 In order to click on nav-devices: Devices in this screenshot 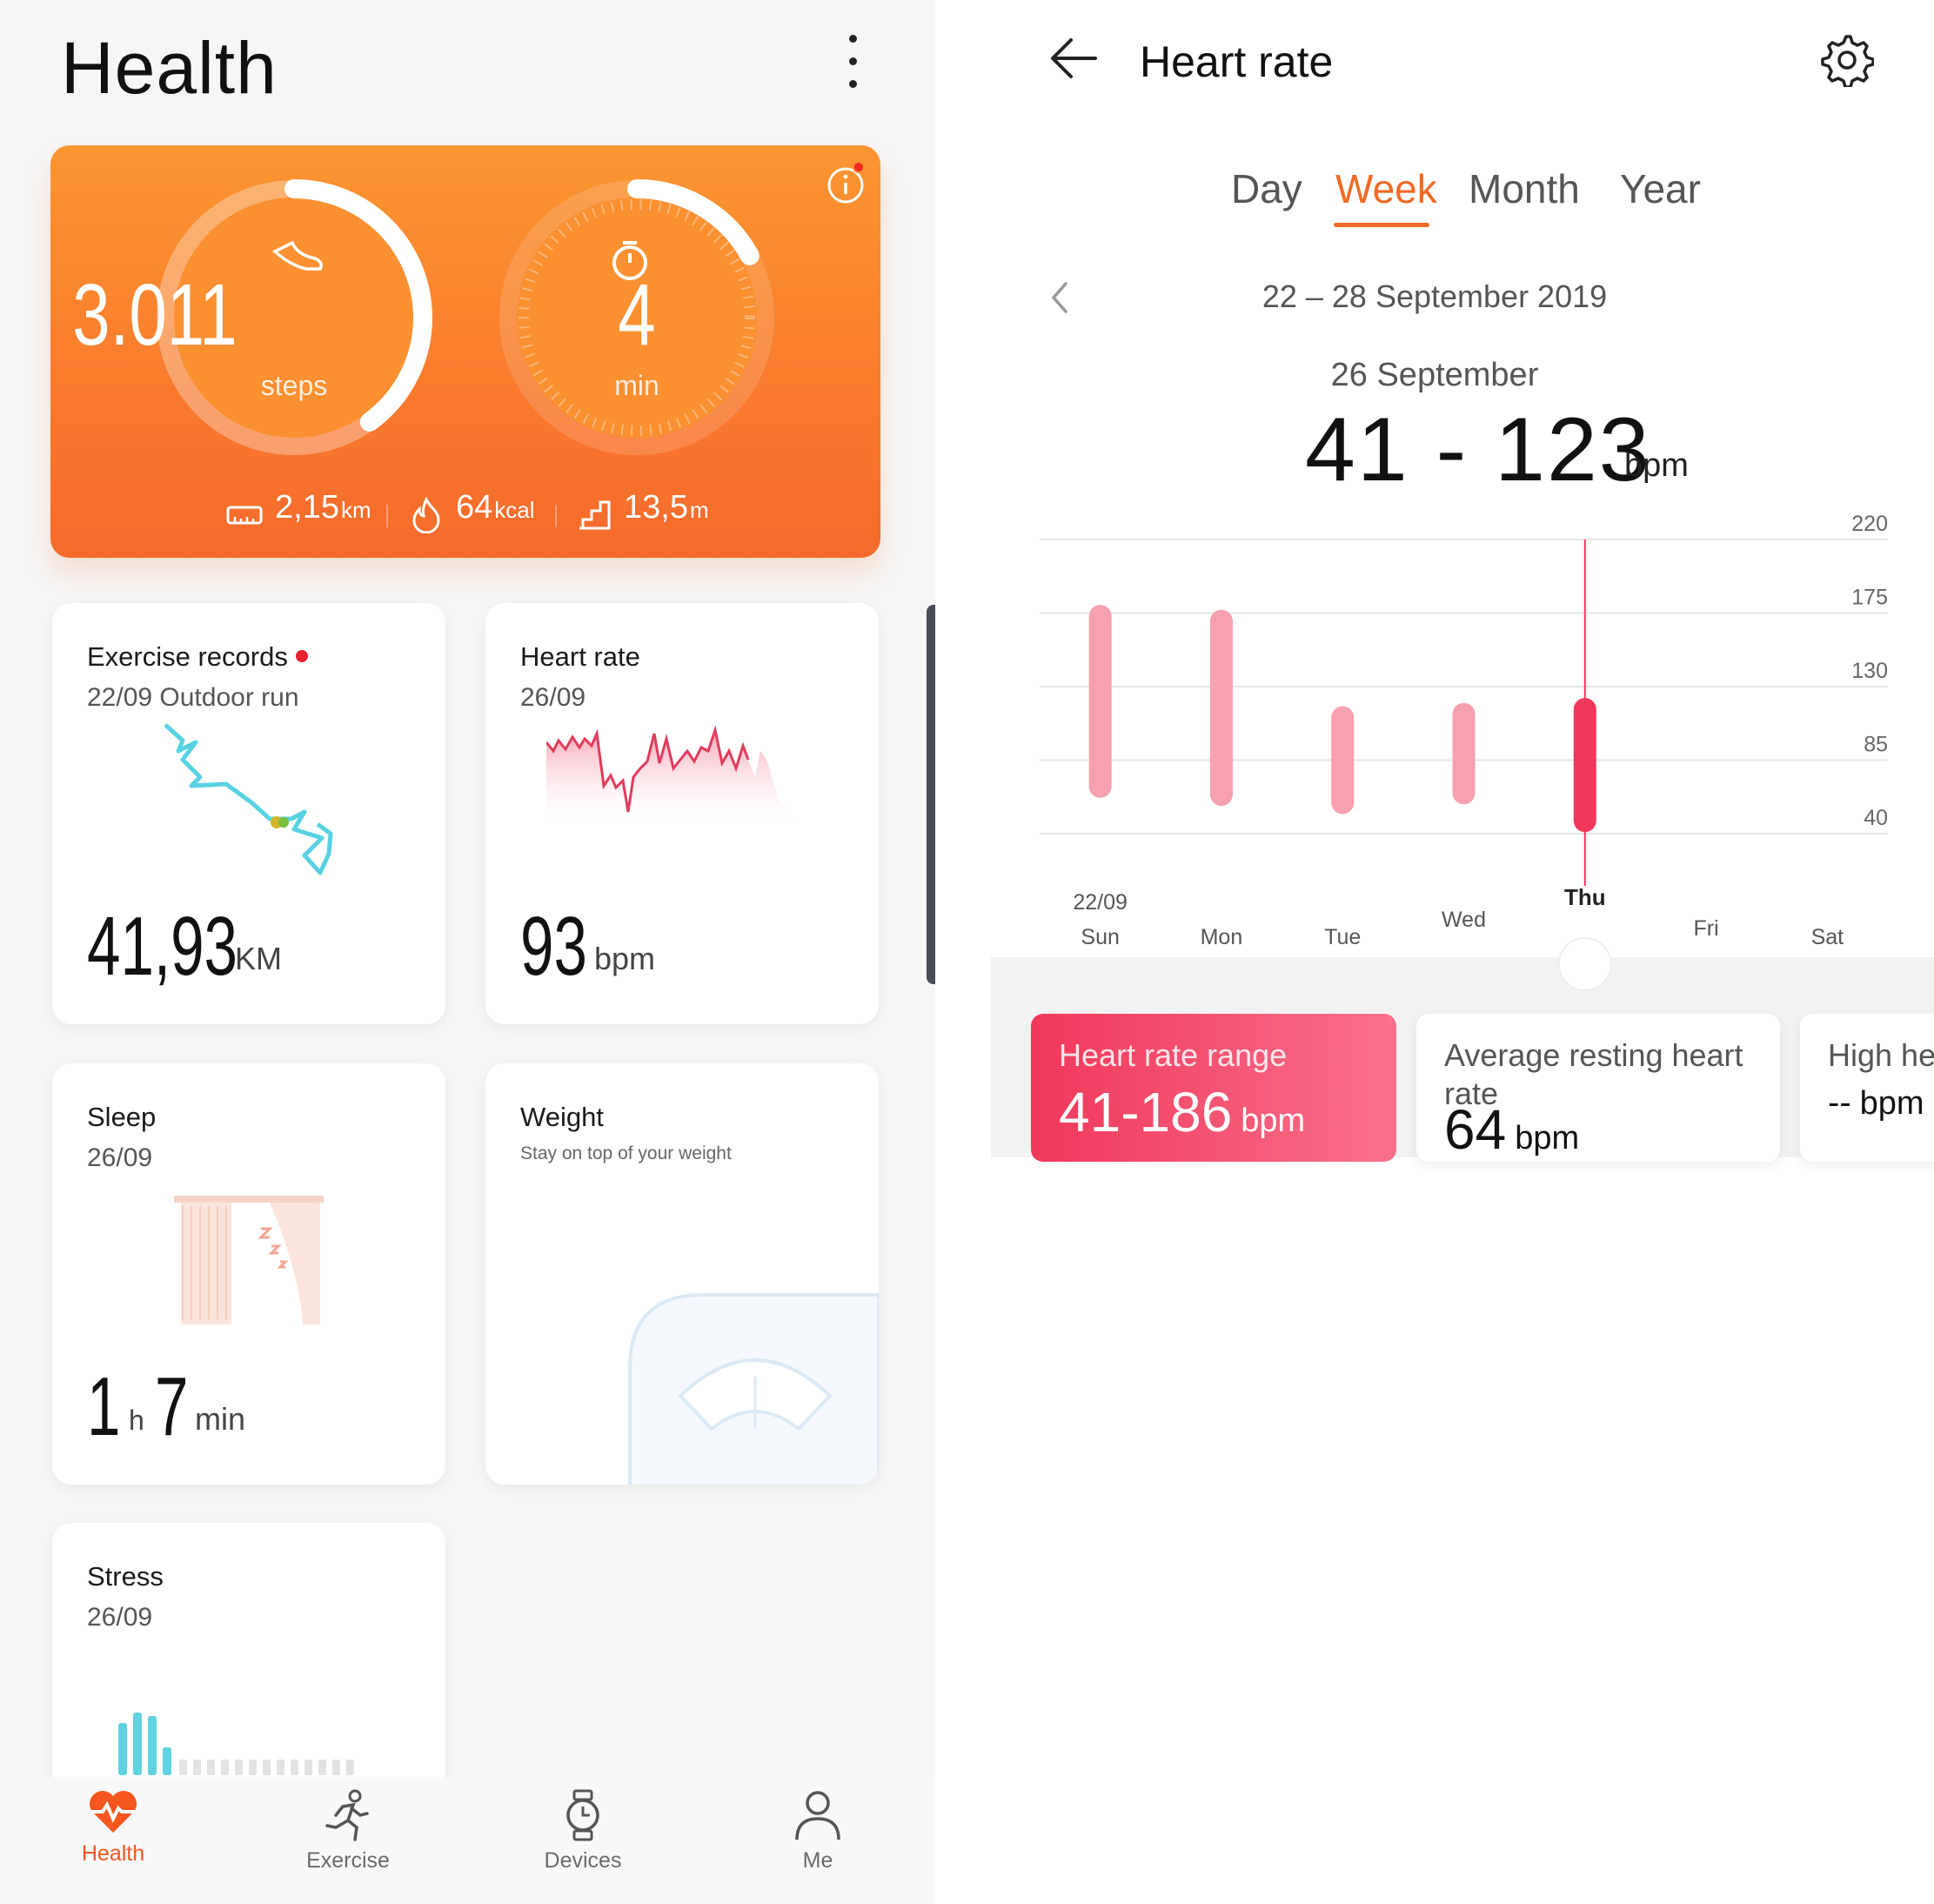, I will do `click(583, 1831)`.